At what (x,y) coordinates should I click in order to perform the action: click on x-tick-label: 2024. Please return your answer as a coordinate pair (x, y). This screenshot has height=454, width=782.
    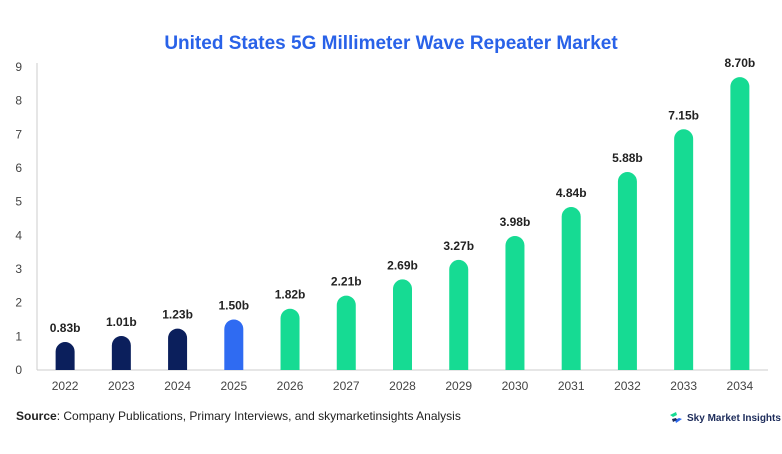
    Looking at the image, I should click on (177, 386).